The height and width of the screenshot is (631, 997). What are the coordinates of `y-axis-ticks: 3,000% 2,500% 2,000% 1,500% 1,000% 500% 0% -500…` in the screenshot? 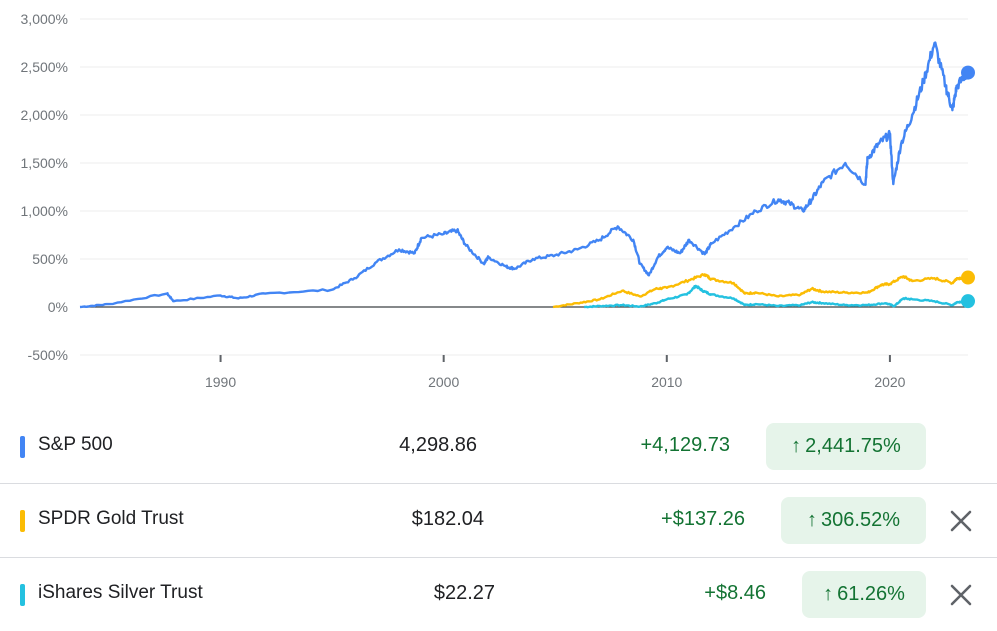 It's located at (44, 187).